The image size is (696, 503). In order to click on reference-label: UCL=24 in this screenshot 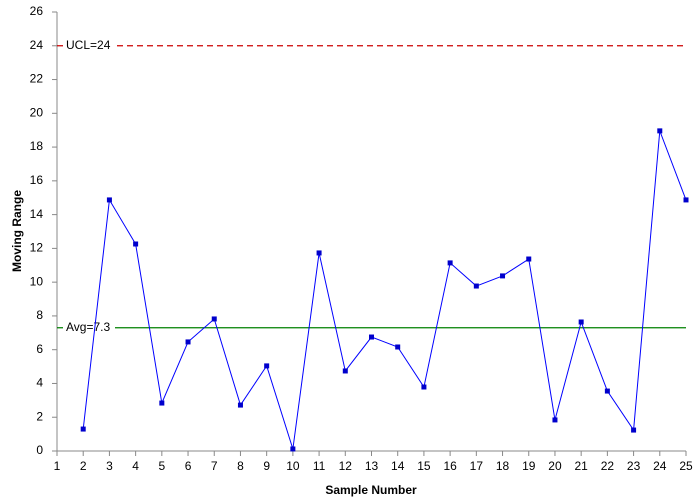, I will do `click(88, 45)`.